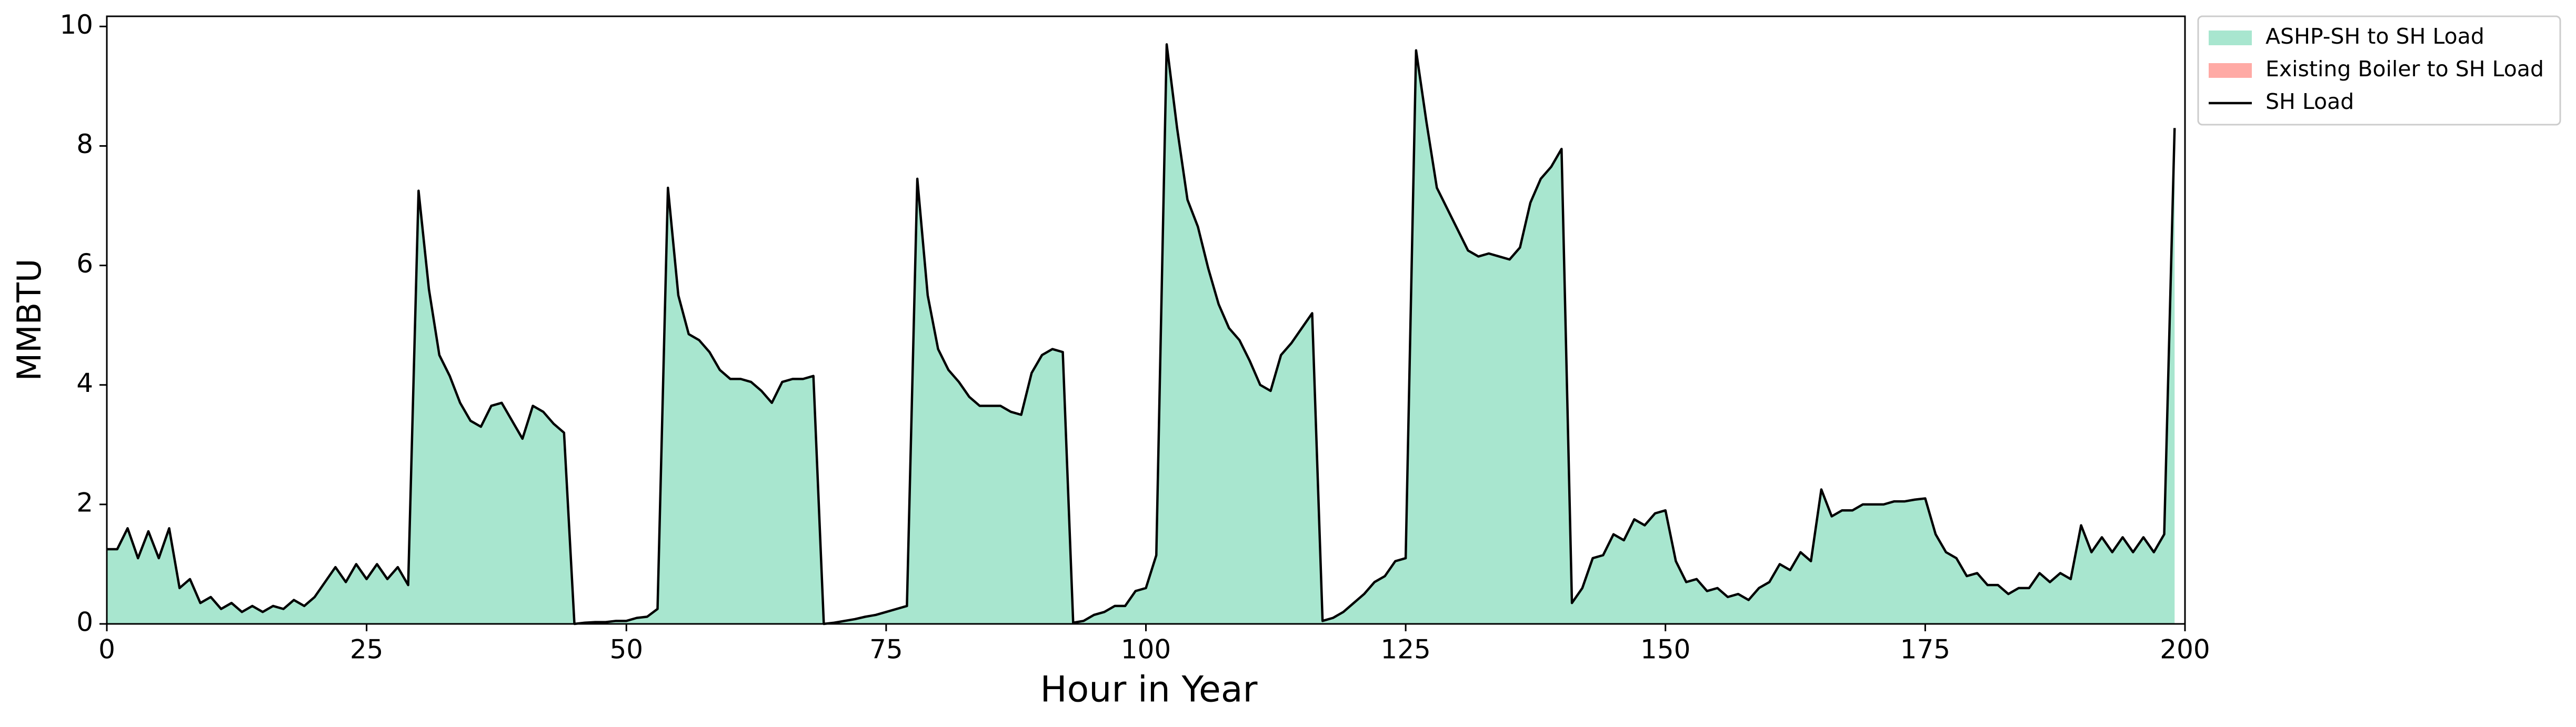 The width and height of the screenshot is (2576, 727). What do you see at coordinates (626, 649) in the screenshot?
I see `x-tick-label: 50` at bounding box center [626, 649].